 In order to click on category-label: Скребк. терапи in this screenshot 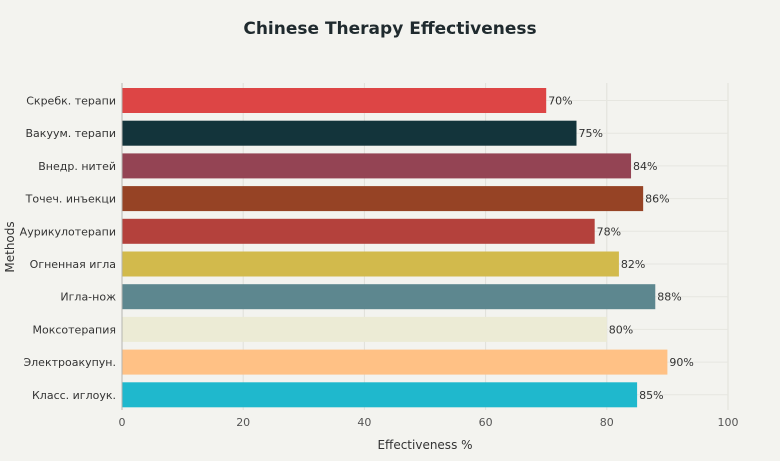, I will do `click(71, 101)`.